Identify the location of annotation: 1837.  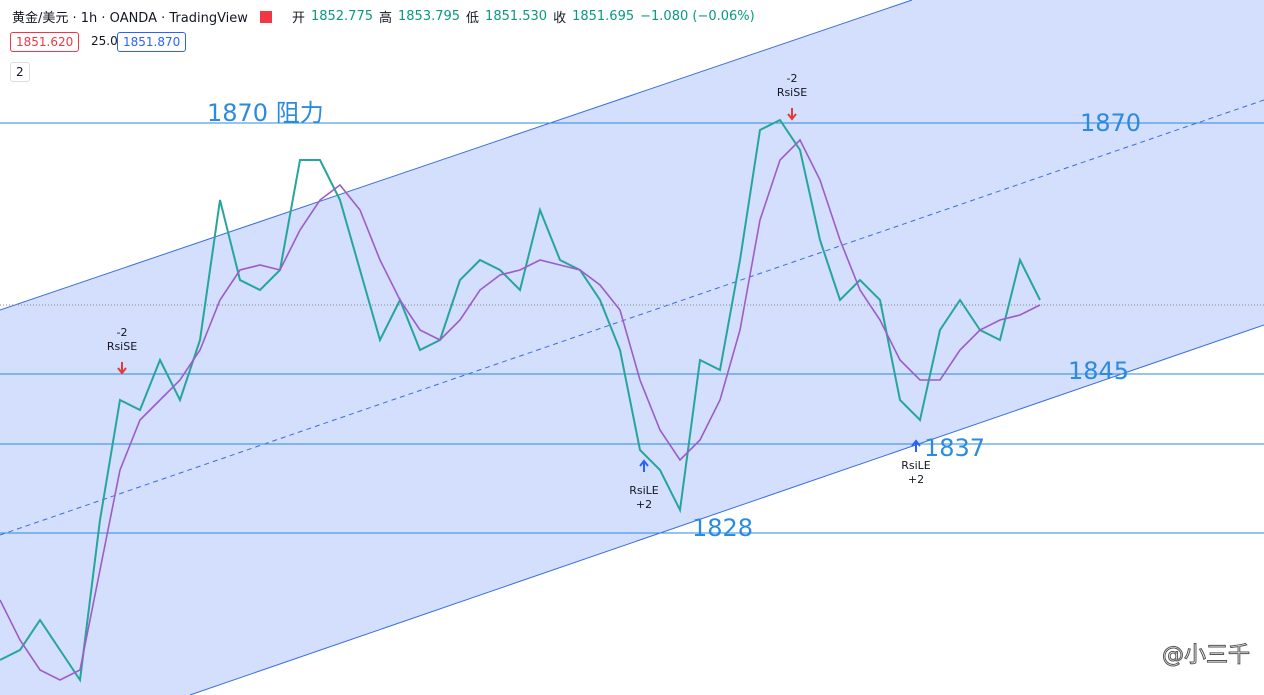
(954, 448).